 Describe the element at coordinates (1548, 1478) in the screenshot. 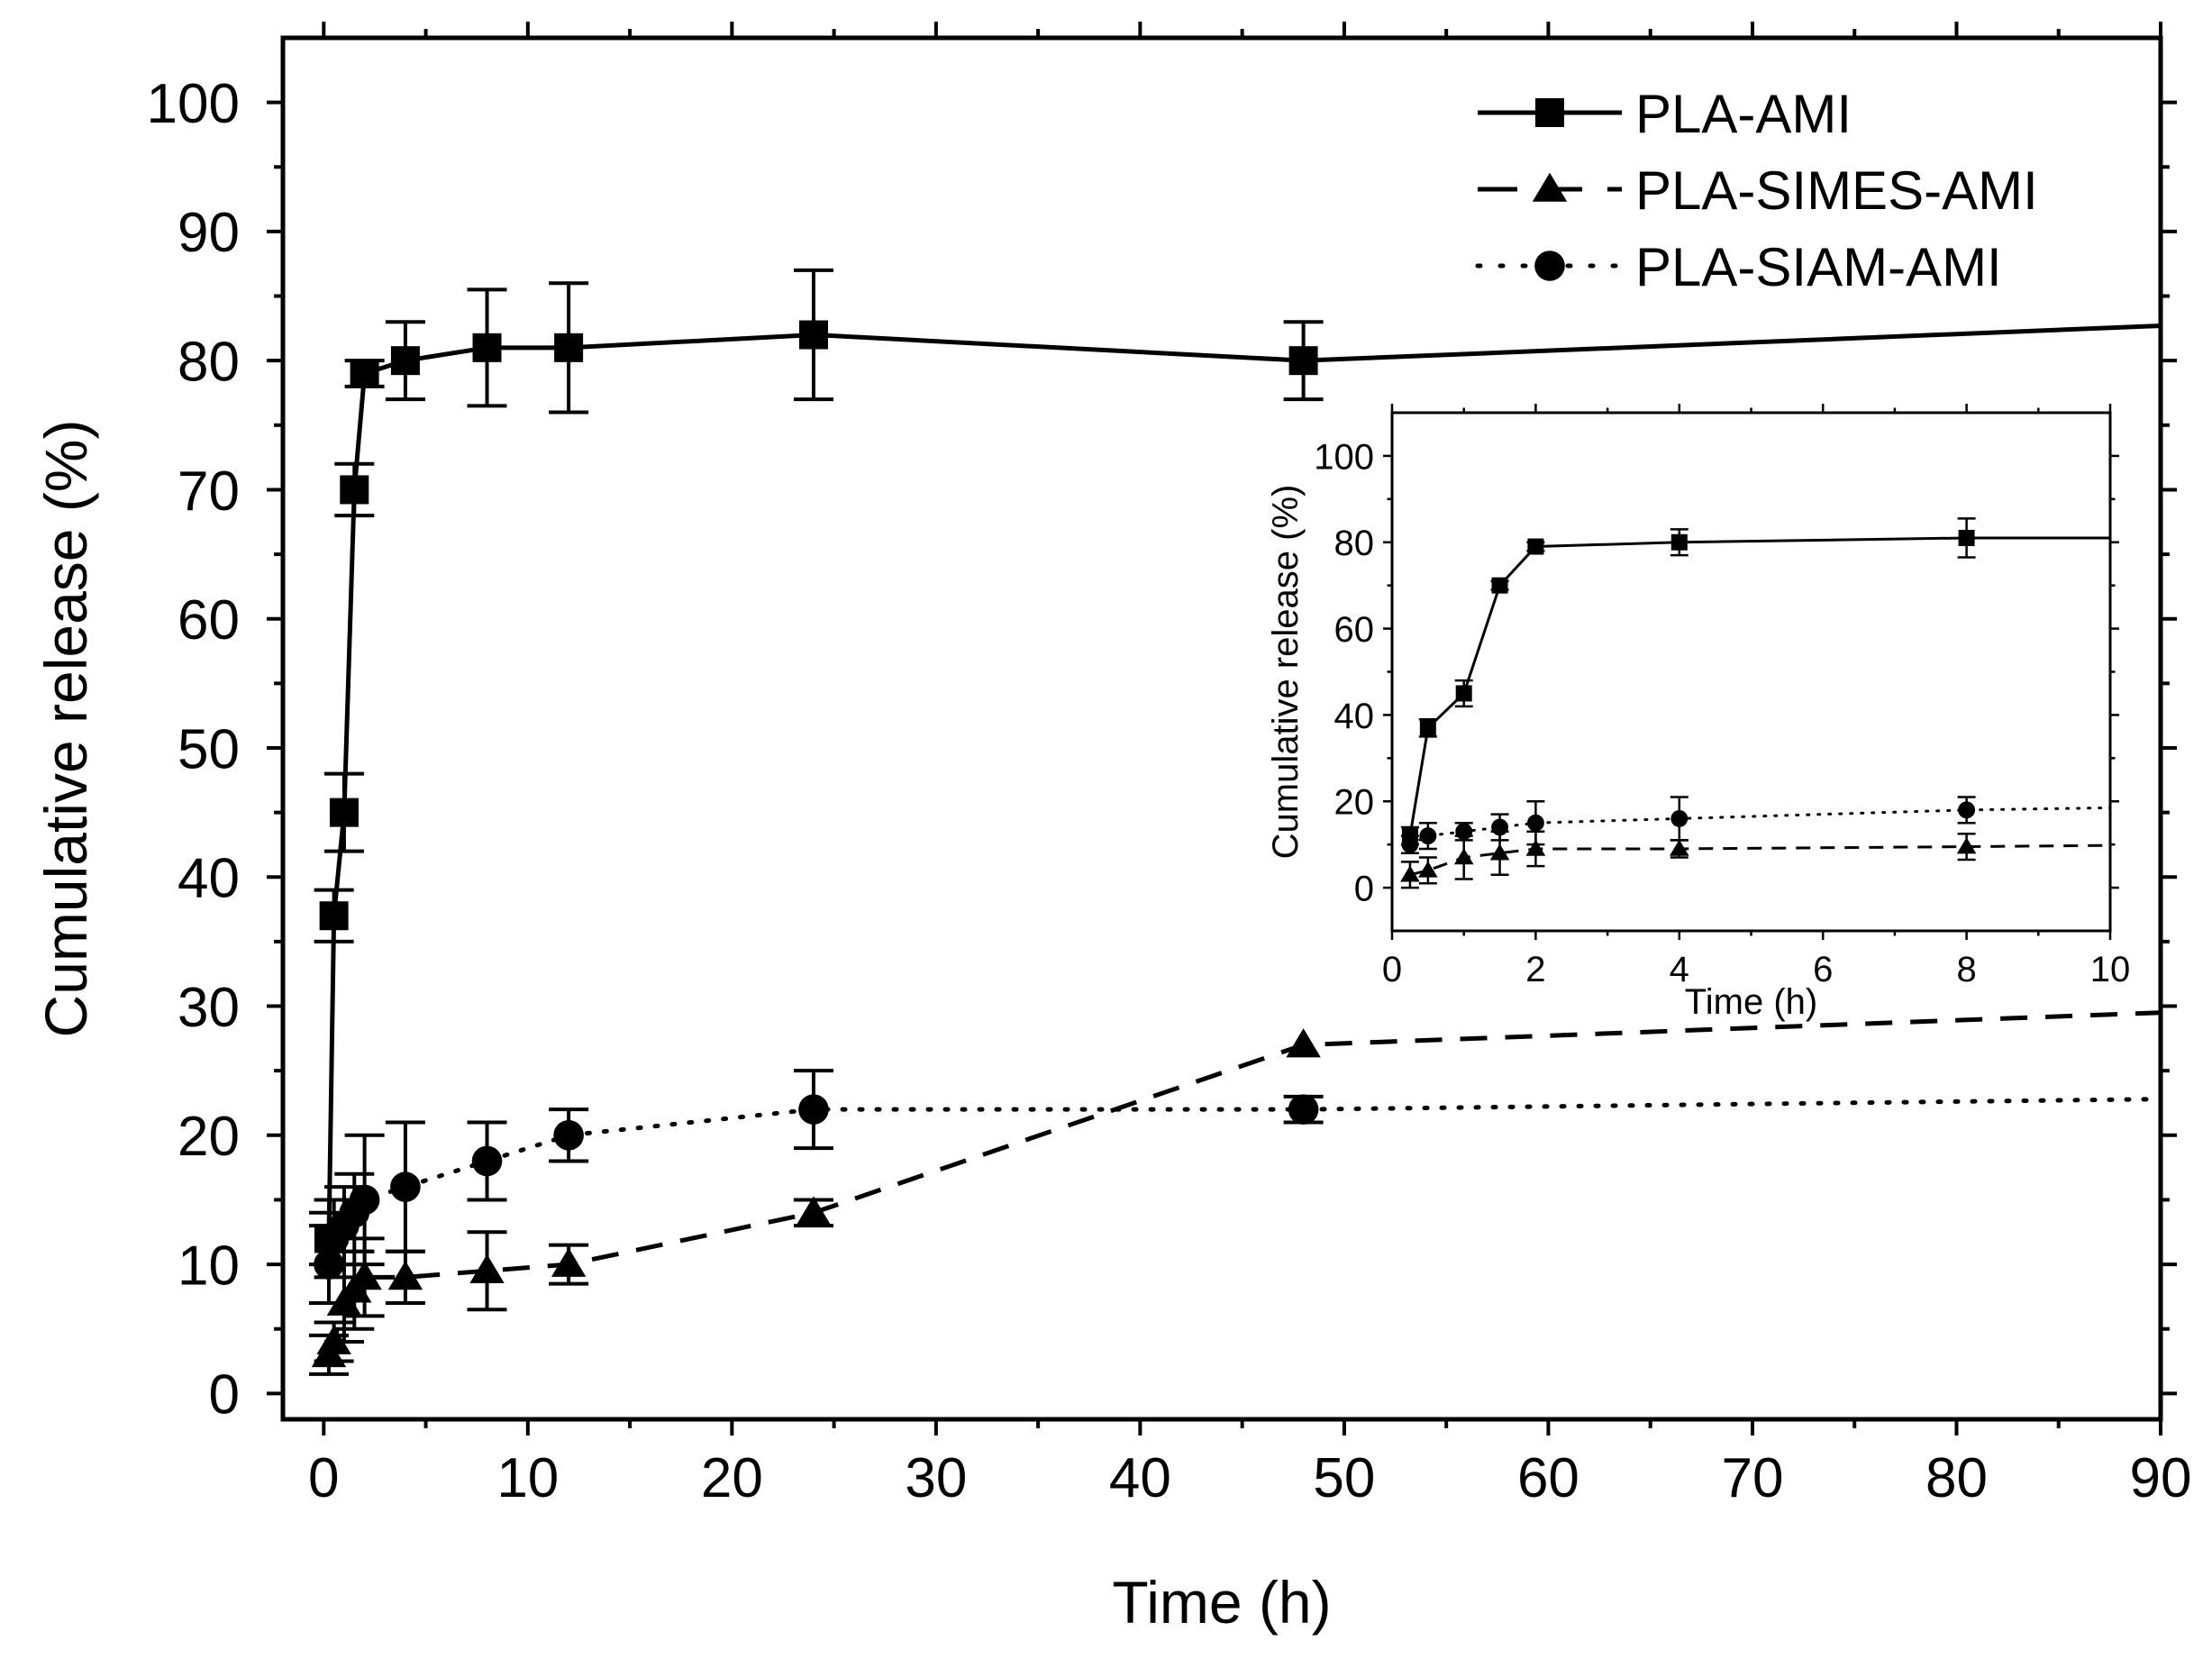

I see `x-tick-label: 60` at that location.